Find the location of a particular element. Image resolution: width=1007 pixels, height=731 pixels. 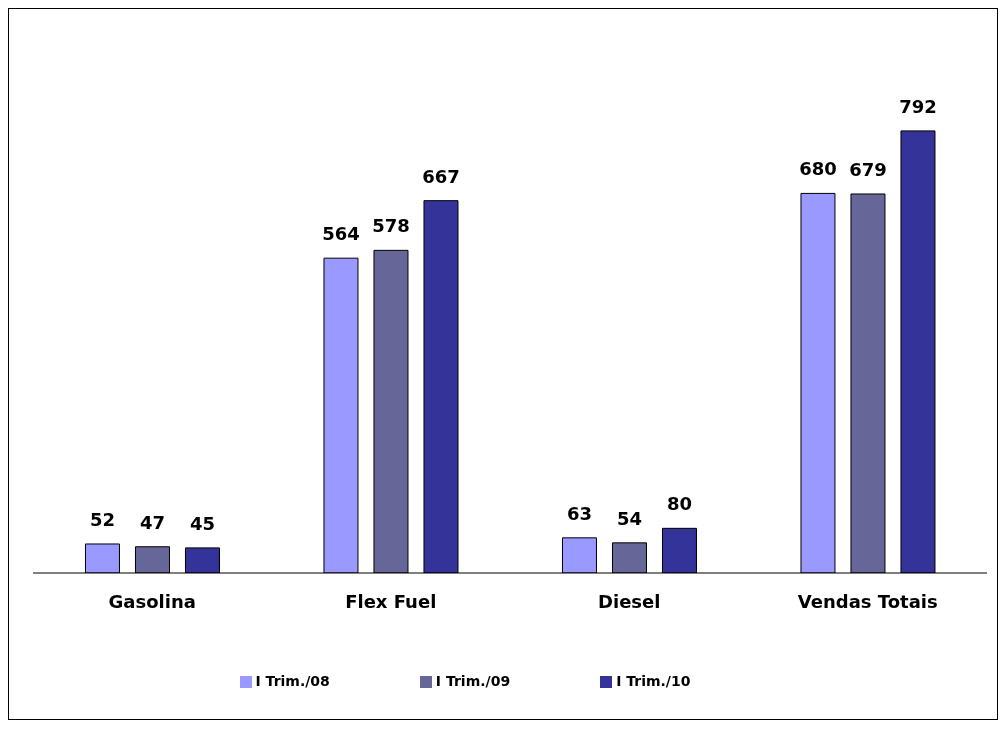

legend-label: I Trim./10 is located at coordinates (653, 681).